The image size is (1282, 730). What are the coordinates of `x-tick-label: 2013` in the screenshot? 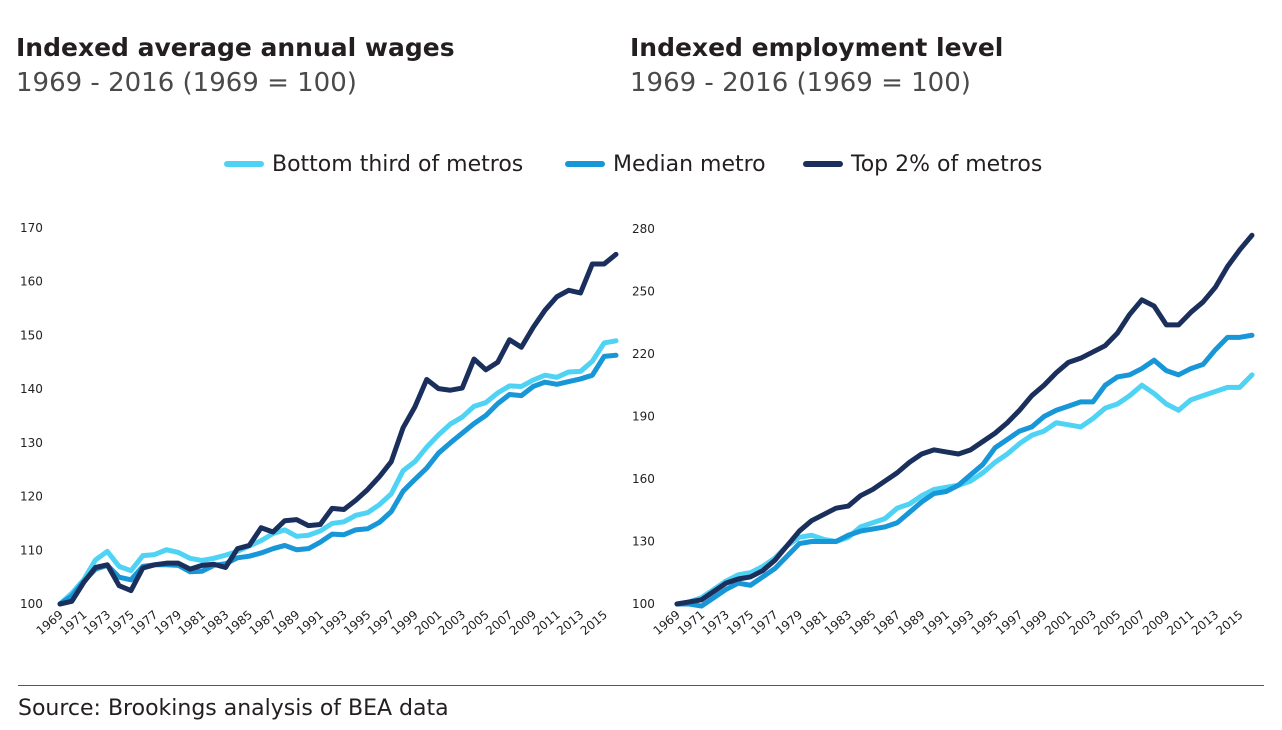 It's located at (1205, 623).